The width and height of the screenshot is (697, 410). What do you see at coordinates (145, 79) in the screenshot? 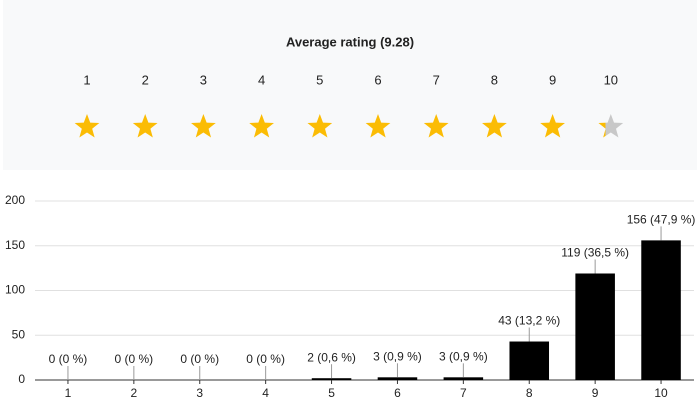
I see `star-number: 2` at bounding box center [145, 79].